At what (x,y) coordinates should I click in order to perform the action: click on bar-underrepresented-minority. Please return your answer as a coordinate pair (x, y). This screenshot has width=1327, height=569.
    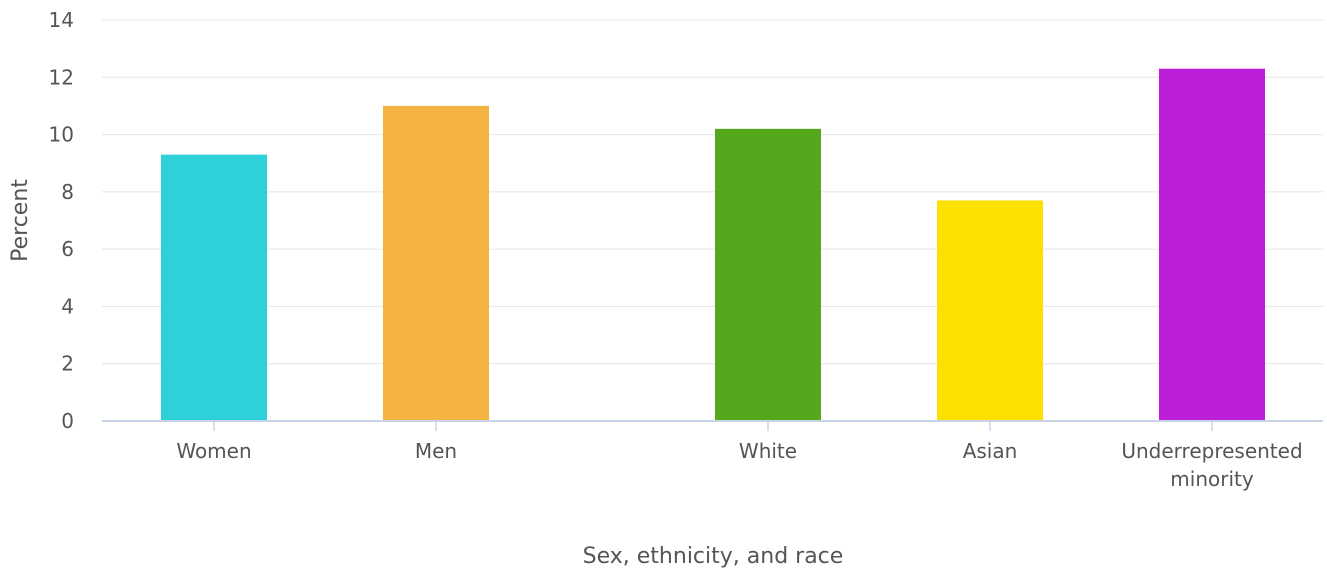
    Looking at the image, I should click on (1212, 244).